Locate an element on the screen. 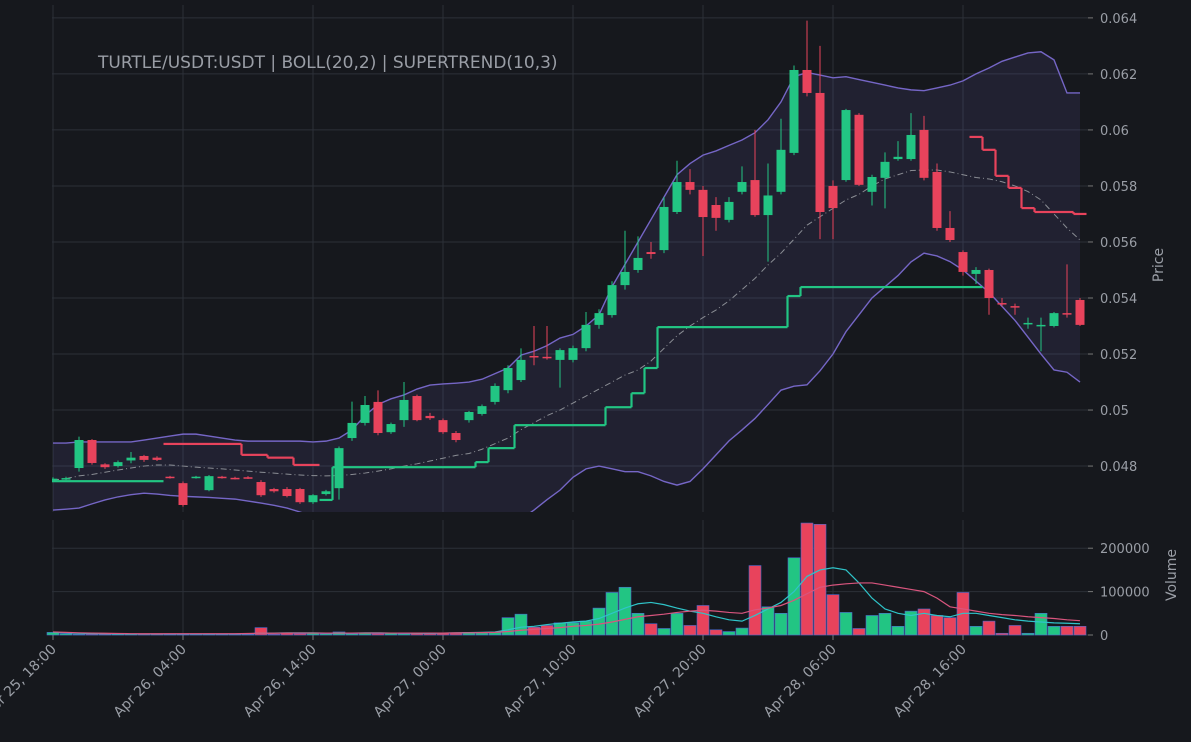 This screenshot has width=1191, height=742. y-tick-label: 0.06 is located at coordinates (1114, 131).